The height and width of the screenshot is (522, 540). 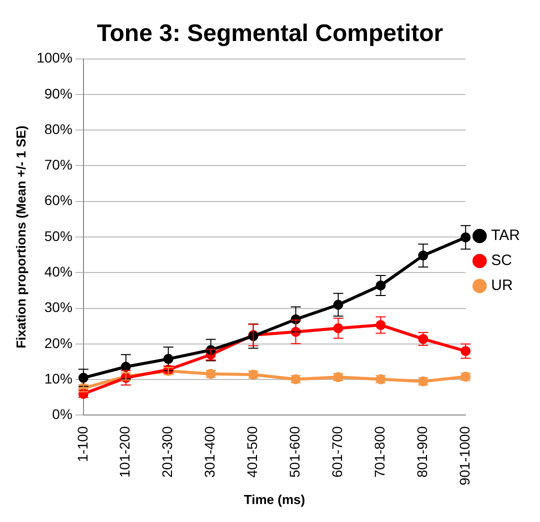 I want to click on y-tick-label: 60%, so click(x=58, y=200).